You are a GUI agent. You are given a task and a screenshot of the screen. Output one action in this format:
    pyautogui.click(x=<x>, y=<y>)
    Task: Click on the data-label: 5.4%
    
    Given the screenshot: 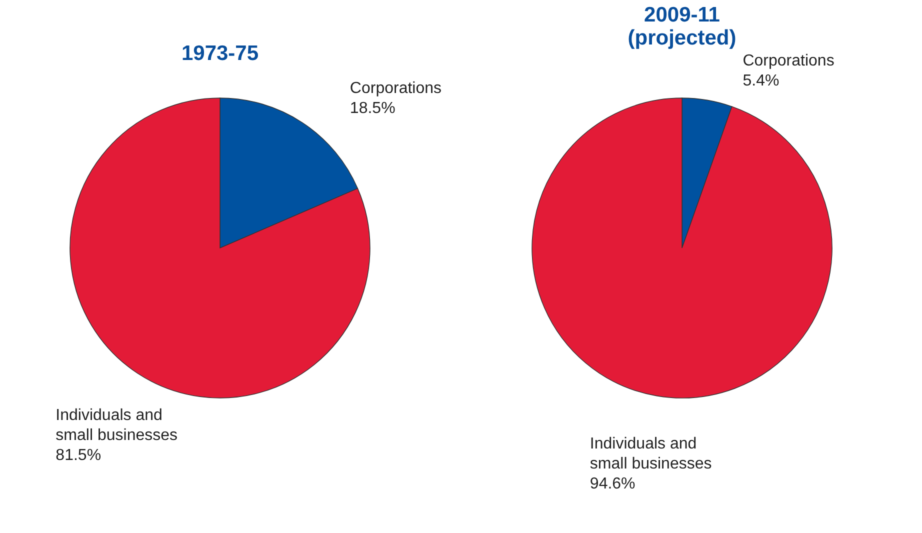 What is the action you would take?
    pyautogui.click(x=761, y=81)
    